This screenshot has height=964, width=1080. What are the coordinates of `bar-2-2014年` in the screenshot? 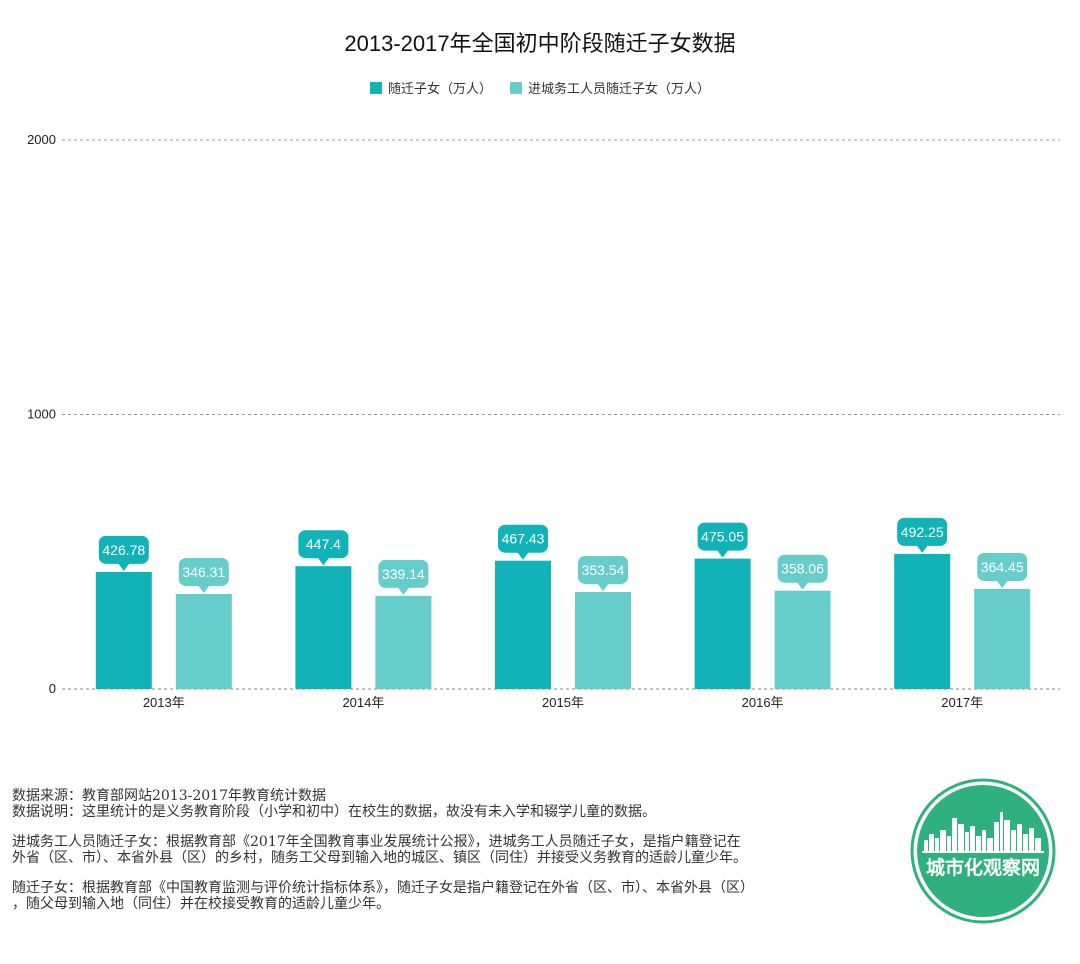 It's located at (403, 642).